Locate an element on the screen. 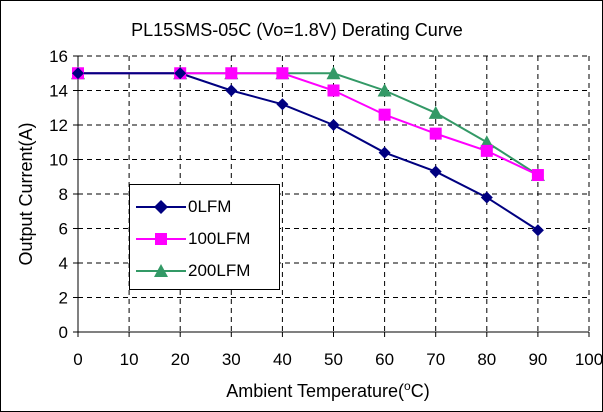 The height and width of the screenshot is (412, 603). y-tick-label-6: 6 is located at coordinates (63, 229).